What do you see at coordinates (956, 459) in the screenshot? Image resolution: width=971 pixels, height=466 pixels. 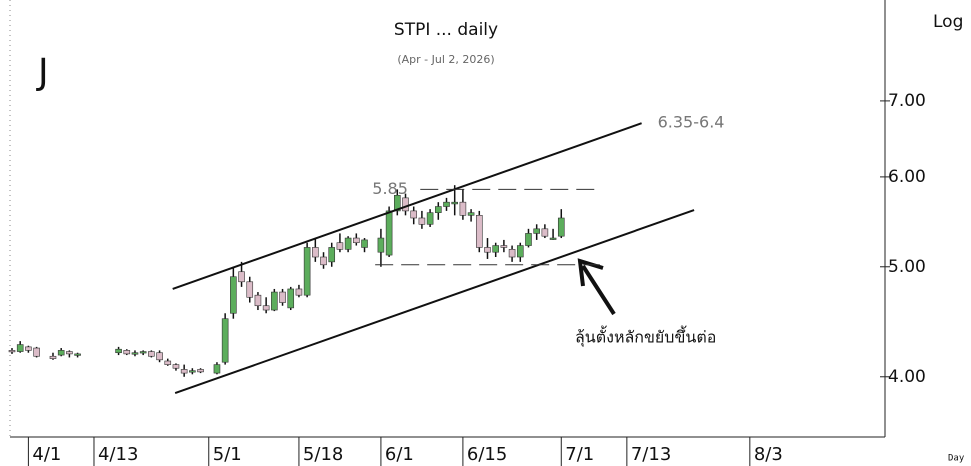 I see `period-label: Day` at bounding box center [956, 459].